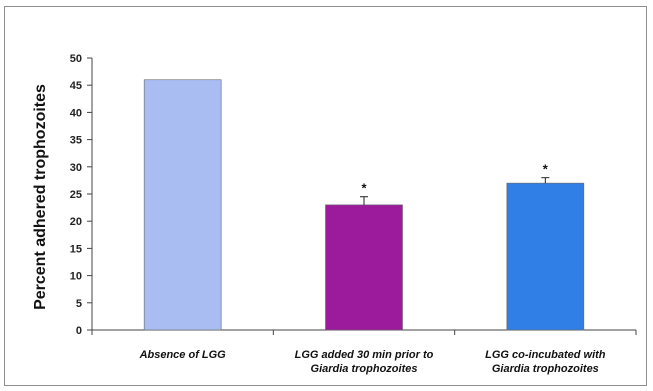 The image size is (653, 391). What do you see at coordinates (76, 113) in the screenshot?
I see `y-tick-label: 40` at bounding box center [76, 113].